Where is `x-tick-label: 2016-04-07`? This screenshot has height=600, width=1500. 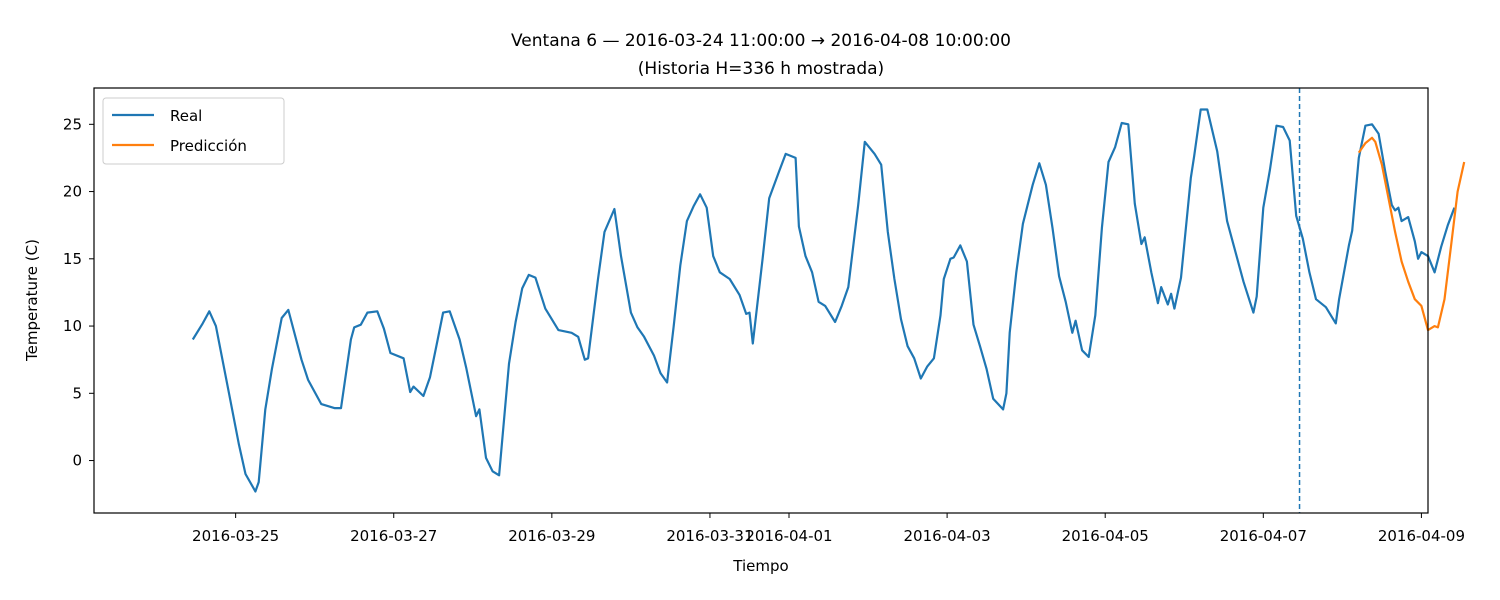
x-tick-label: 2016-04-07 is located at coordinates (1263, 536).